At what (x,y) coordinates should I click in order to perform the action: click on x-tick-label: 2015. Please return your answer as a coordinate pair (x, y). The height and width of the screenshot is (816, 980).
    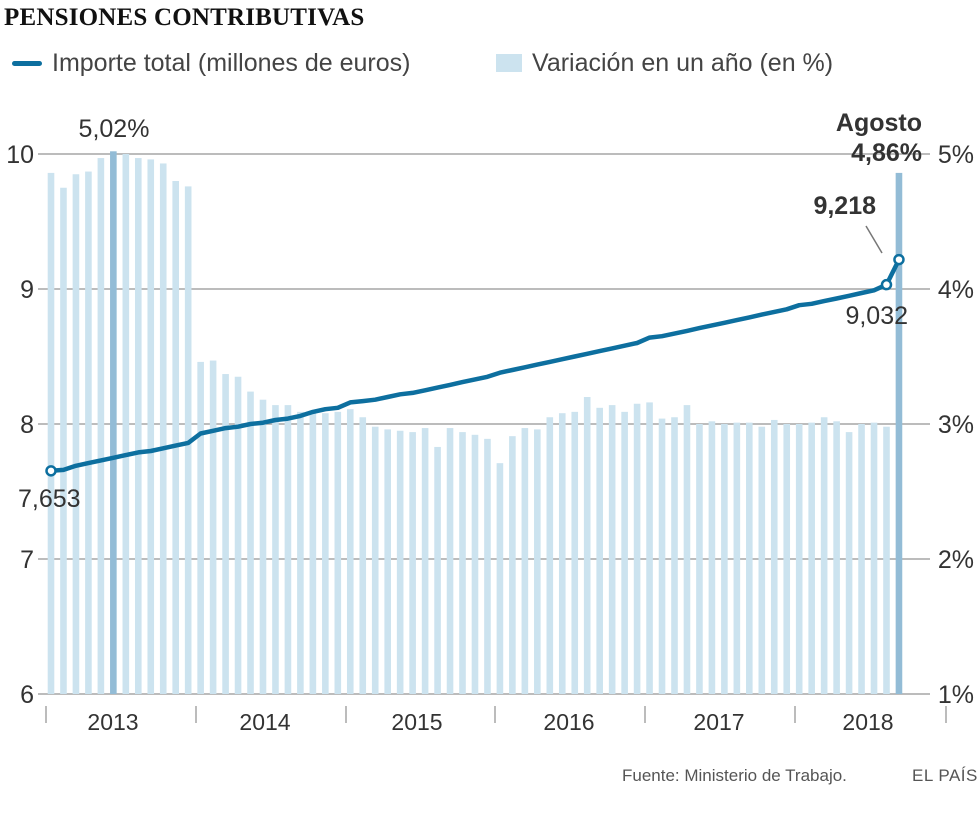
    Looking at the image, I should click on (416, 722).